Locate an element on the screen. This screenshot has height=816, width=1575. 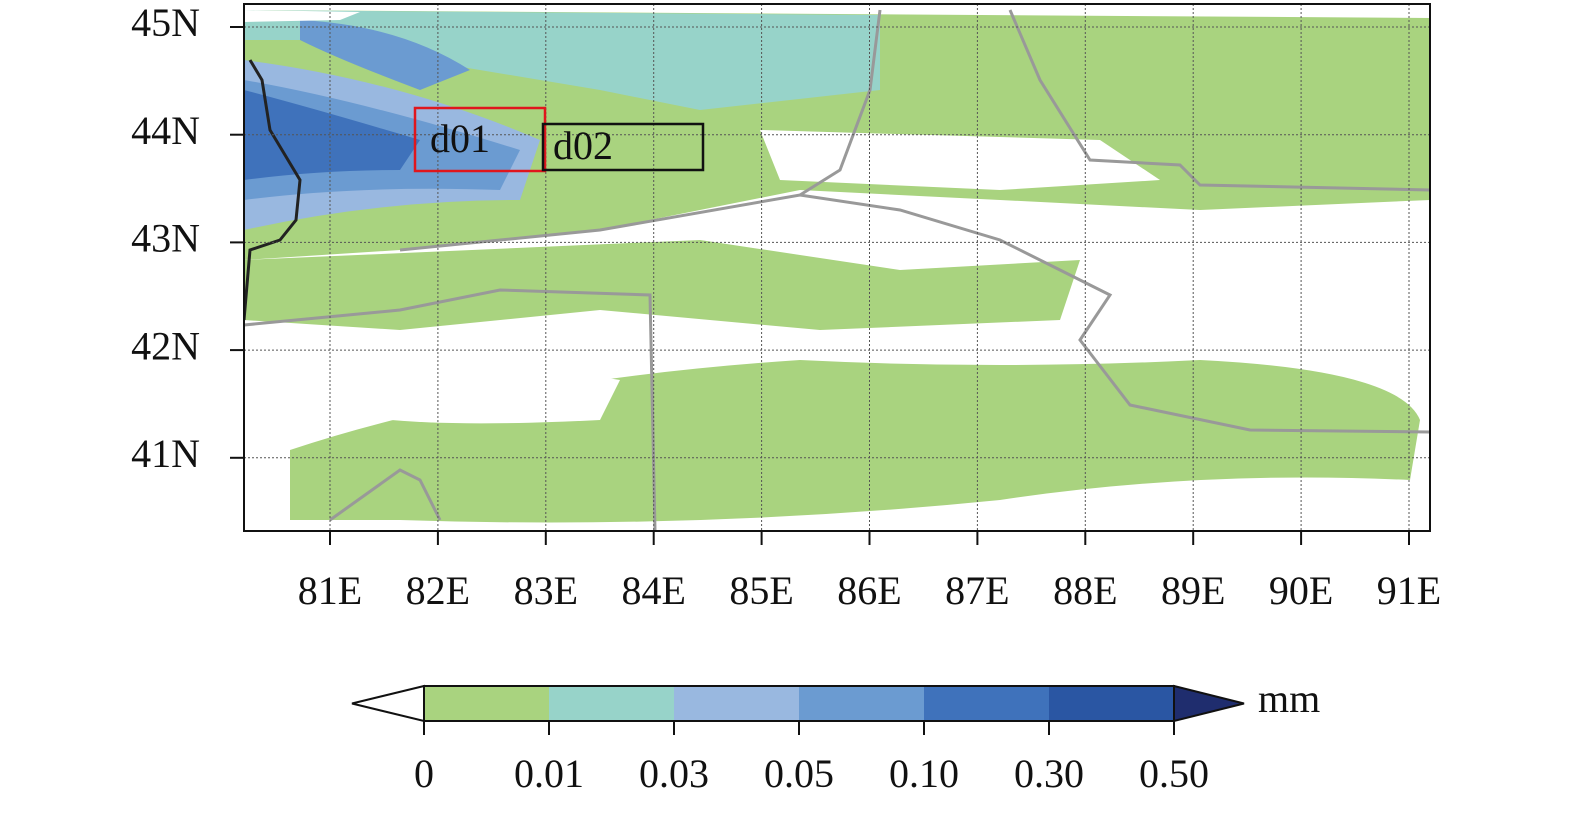
colorbar-label: 0.05 is located at coordinates (799, 773).